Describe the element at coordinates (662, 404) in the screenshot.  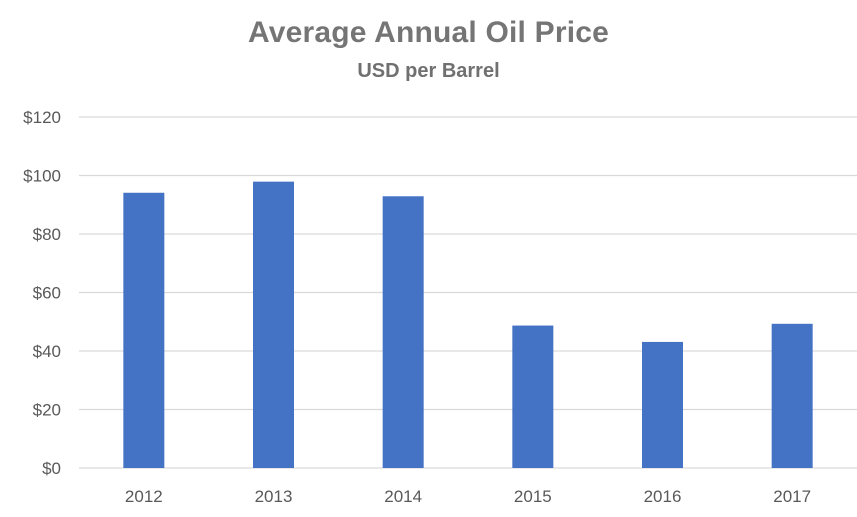
I see `bar-2016` at that location.